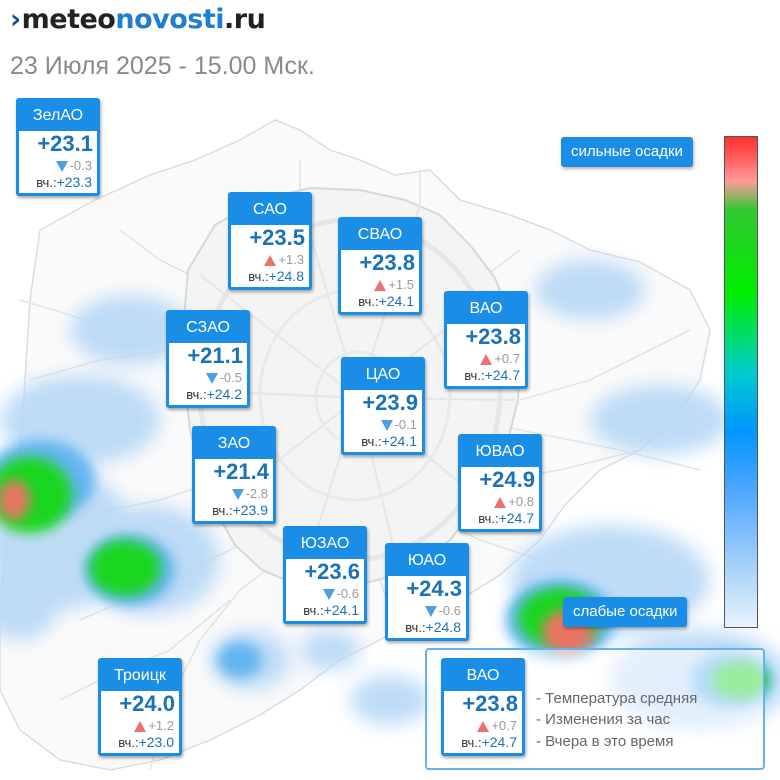  What do you see at coordinates (156, 742) in the screenshot?
I see `yesterday-value: +23.0` at bounding box center [156, 742].